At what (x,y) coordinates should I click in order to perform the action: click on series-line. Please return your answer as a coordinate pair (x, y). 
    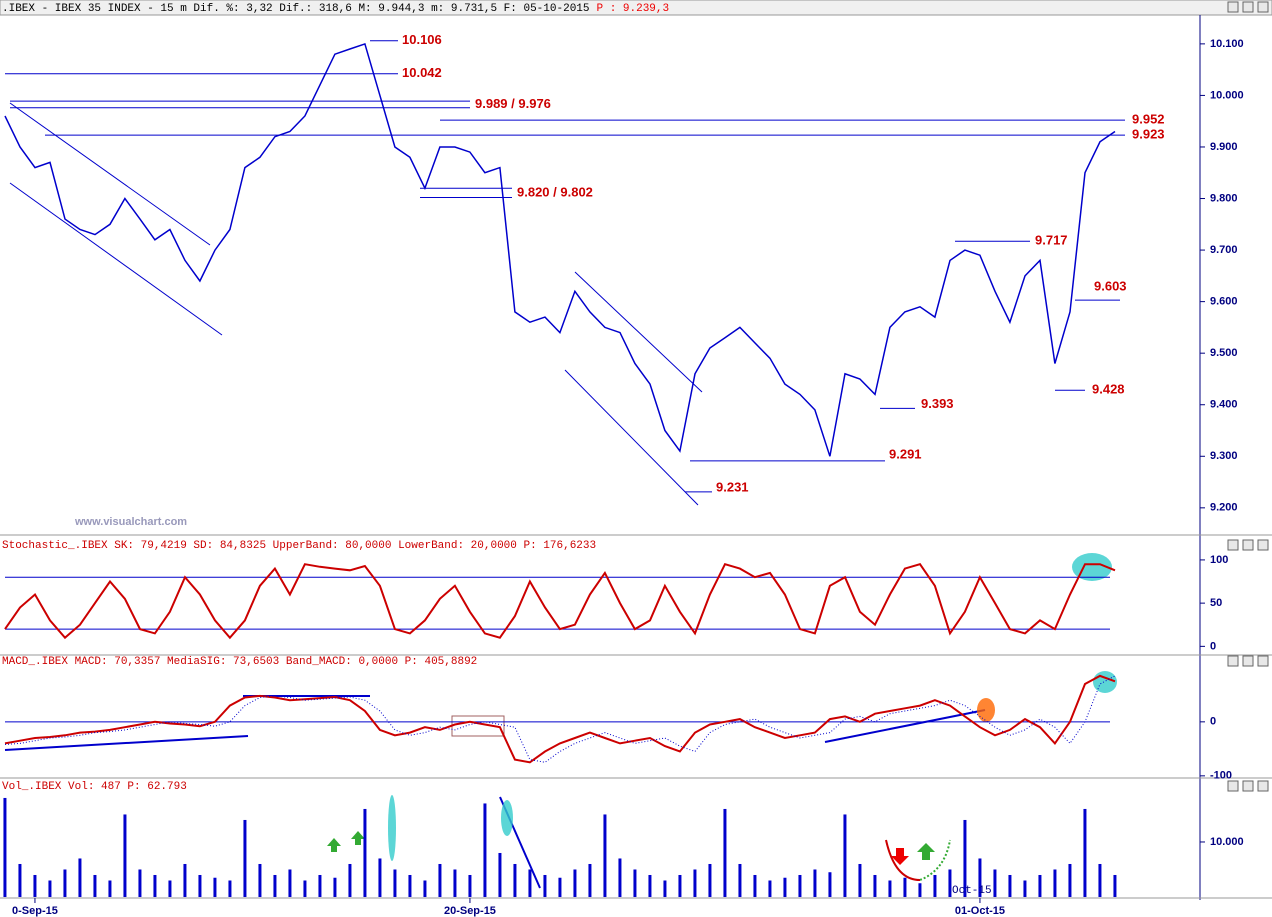
    Looking at the image, I should click on (560, 719).